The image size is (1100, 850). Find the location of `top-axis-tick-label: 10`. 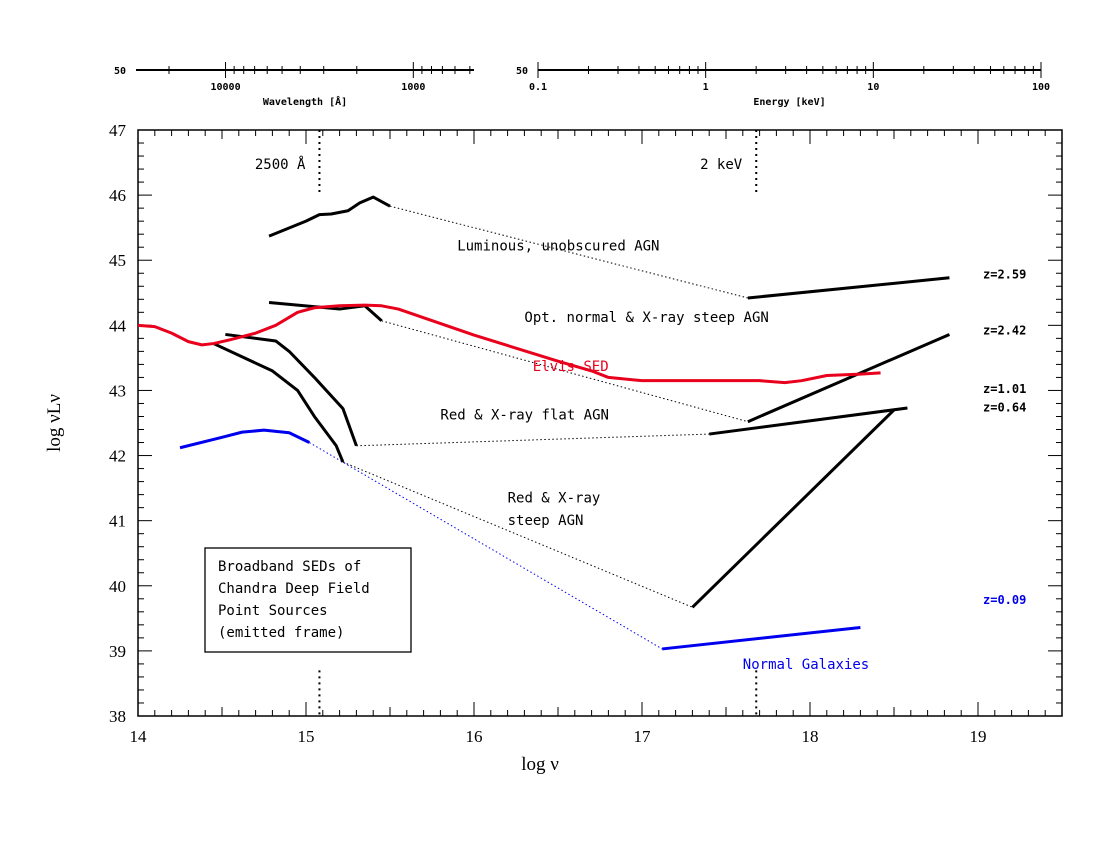

top-axis-tick-label: 10 is located at coordinates (873, 87).